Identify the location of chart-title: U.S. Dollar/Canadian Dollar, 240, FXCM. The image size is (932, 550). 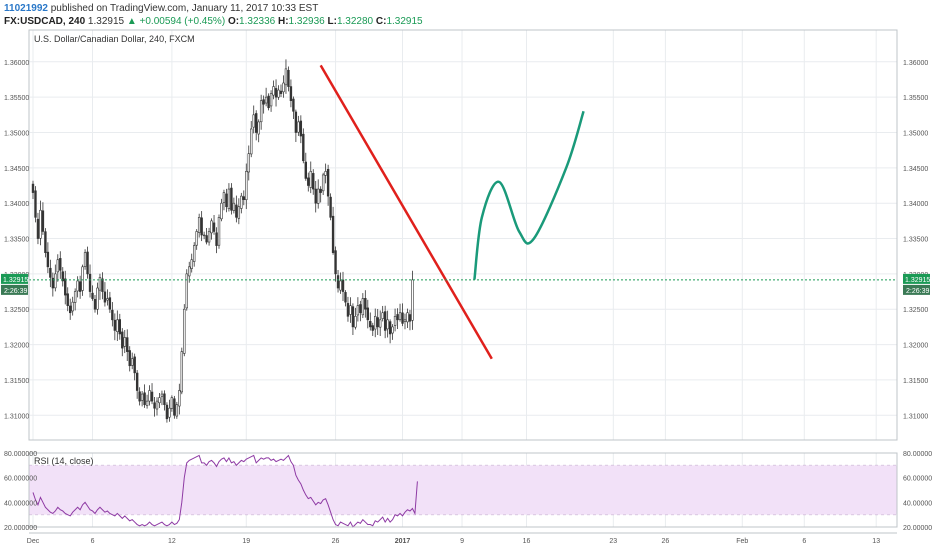
(114, 39).